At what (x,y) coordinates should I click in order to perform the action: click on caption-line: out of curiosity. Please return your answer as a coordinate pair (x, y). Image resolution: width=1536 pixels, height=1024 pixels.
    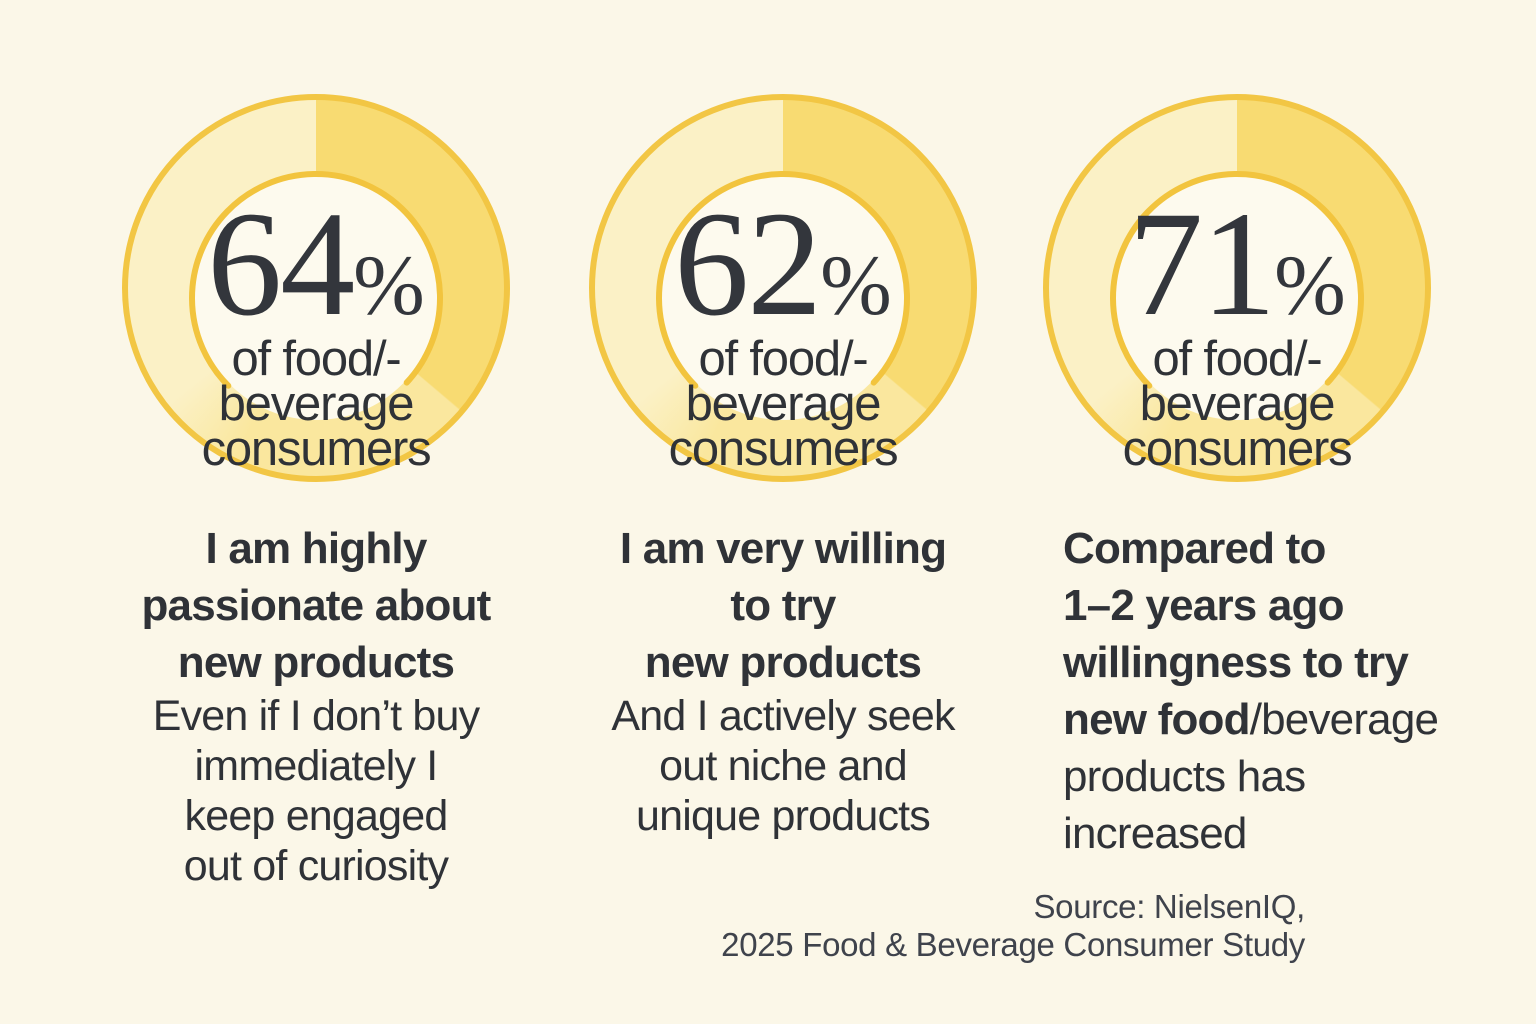
    Looking at the image, I should click on (316, 866).